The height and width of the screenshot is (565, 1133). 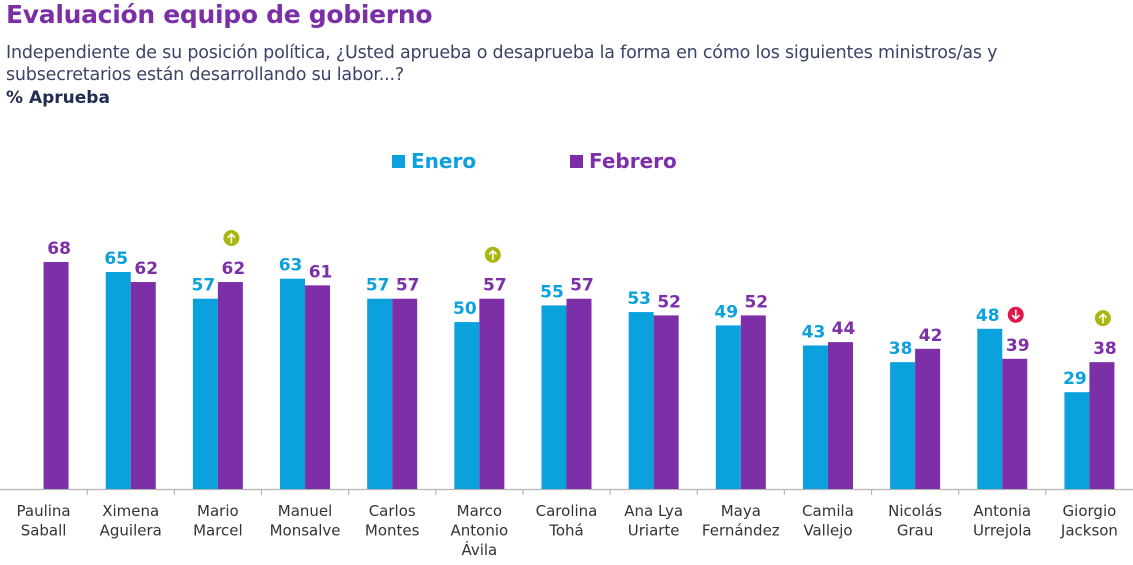 I want to click on category-label: Antonio, so click(x=480, y=531).